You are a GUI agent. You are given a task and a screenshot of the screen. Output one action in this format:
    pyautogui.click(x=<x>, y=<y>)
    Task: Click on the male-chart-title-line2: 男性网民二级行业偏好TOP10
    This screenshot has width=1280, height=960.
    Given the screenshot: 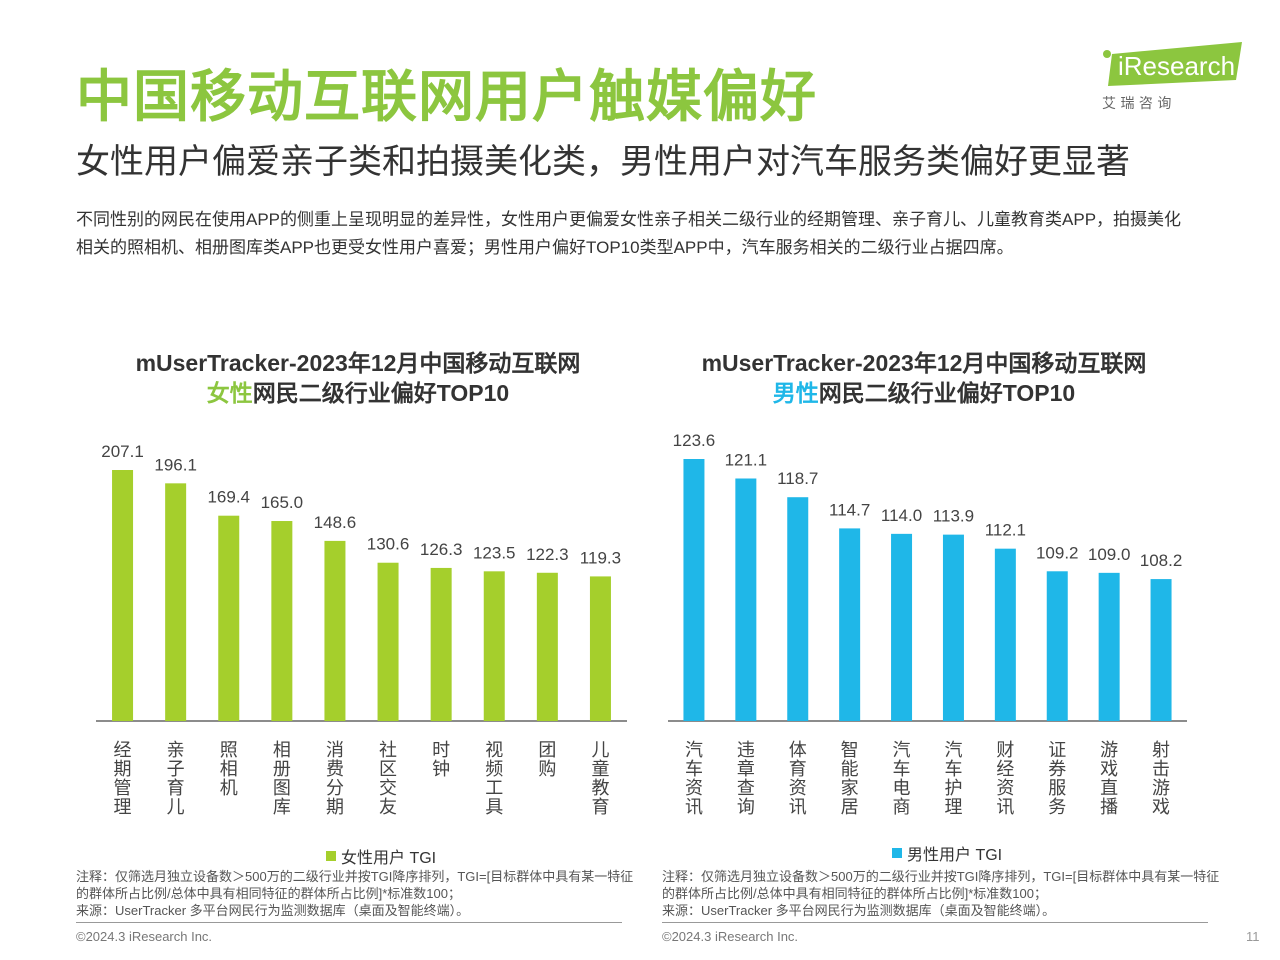 What is the action you would take?
    pyautogui.click(x=924, y=393)
    